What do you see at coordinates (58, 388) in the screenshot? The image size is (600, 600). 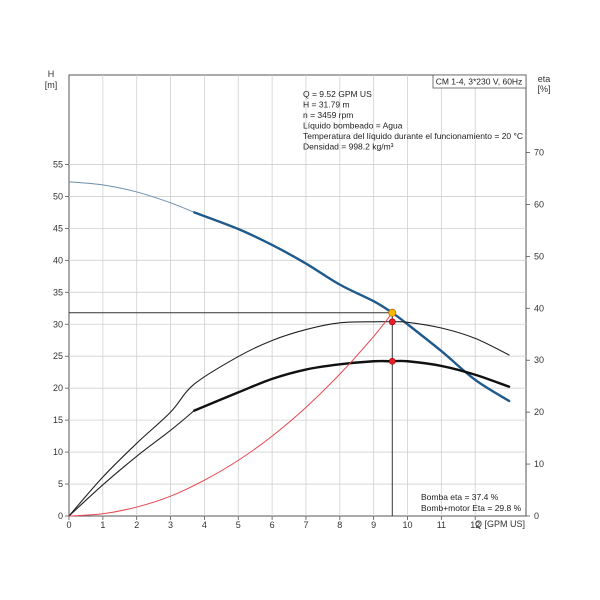 I see `y-left-tick-label: 20` at bounding box center [58, 388].